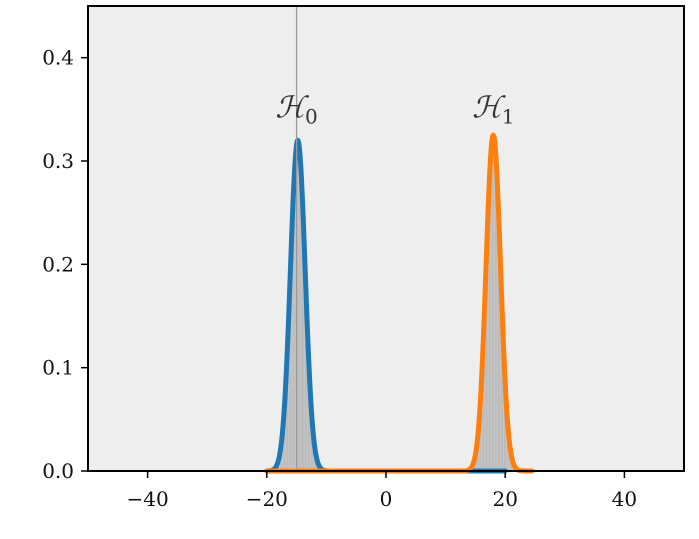 The width and height of the screenshot is (699, 539). What do you see at coordinates (493, 109) in the screenshot?
I see `annotation-h1: ℋ1` at bounding box center [493, 109].